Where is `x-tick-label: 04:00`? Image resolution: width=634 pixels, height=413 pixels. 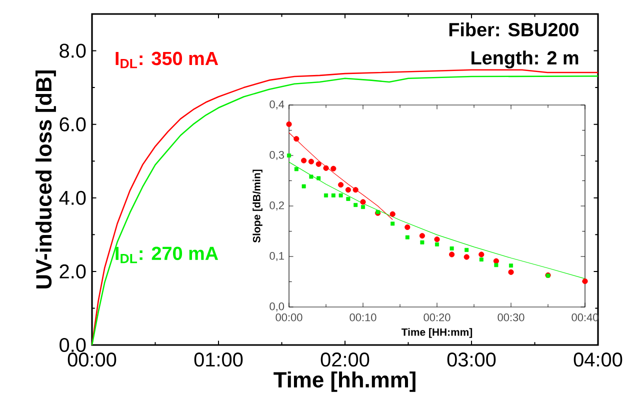
x-tick-label: 04:00 is located at coordinates (598, 359).